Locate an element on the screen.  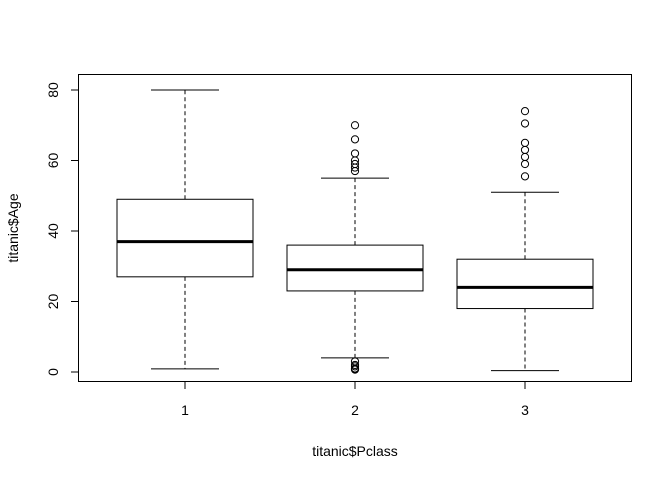
x-axis: 1 2 3 is located at coordinates (355, 399).